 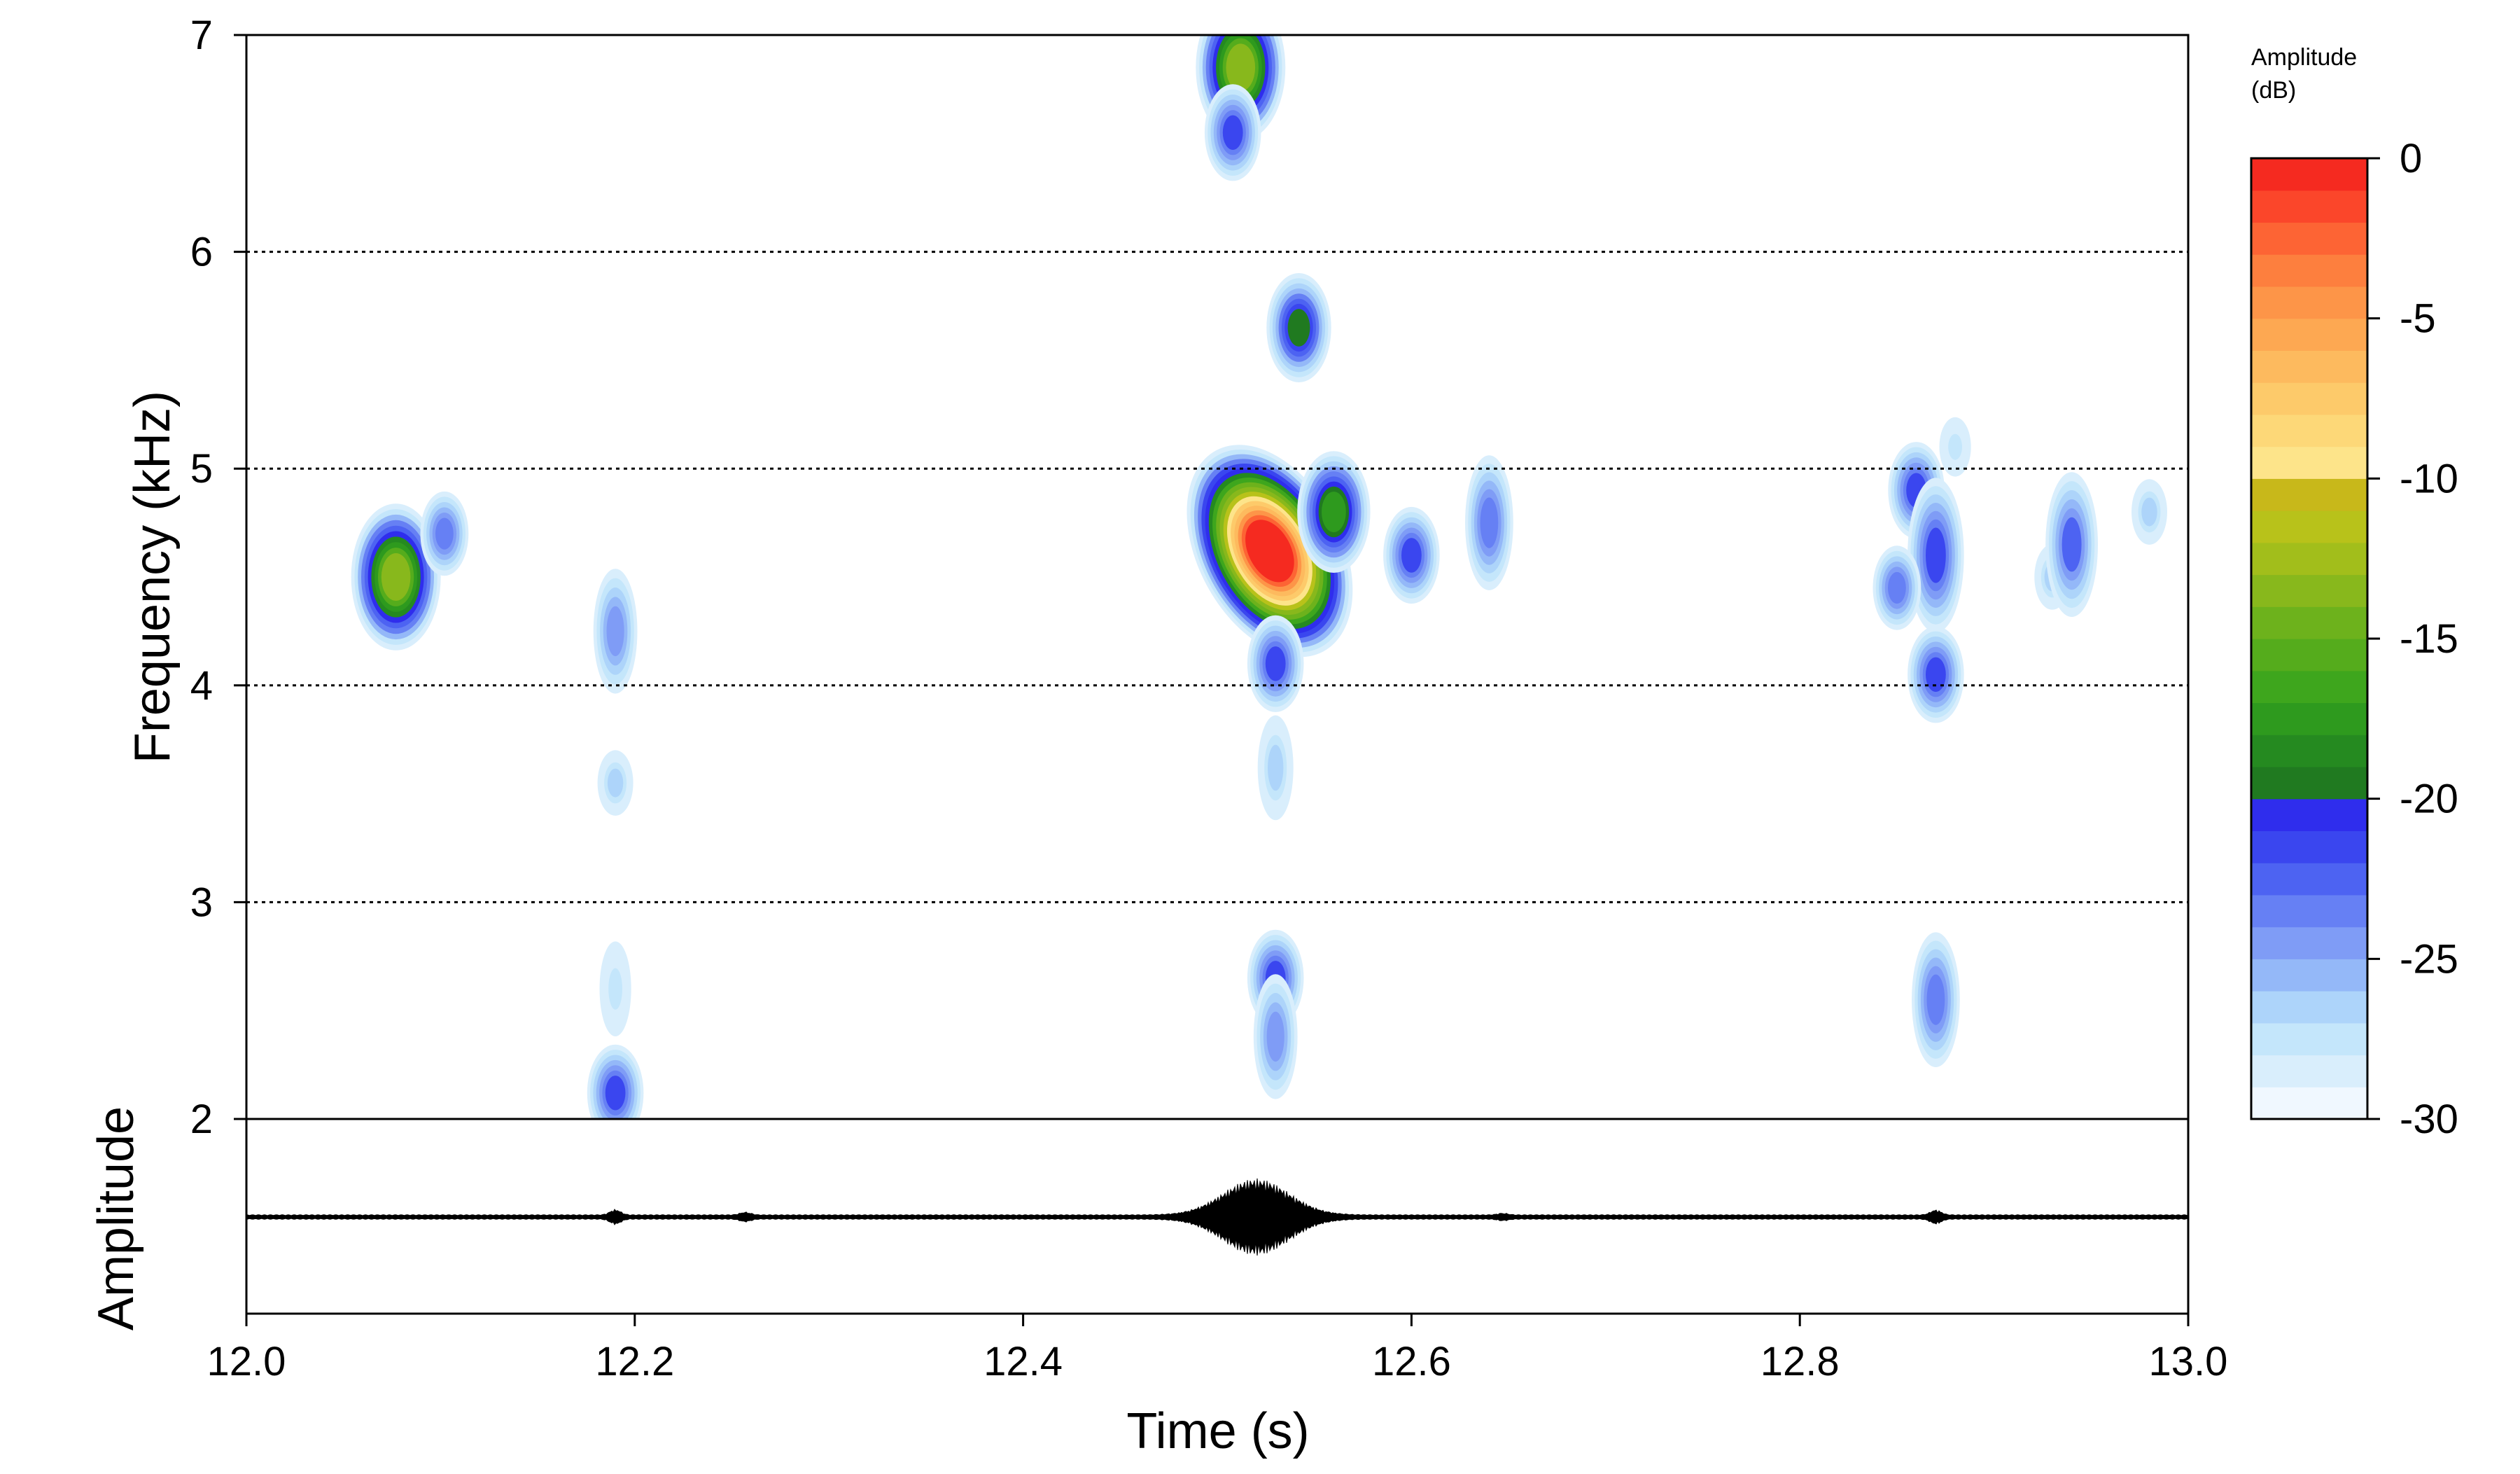 What do you see at coordinates (153, 577) in the screenshot?
I see `y-axis-title: Frequency (kHz)` at bounding box center [153, 577].